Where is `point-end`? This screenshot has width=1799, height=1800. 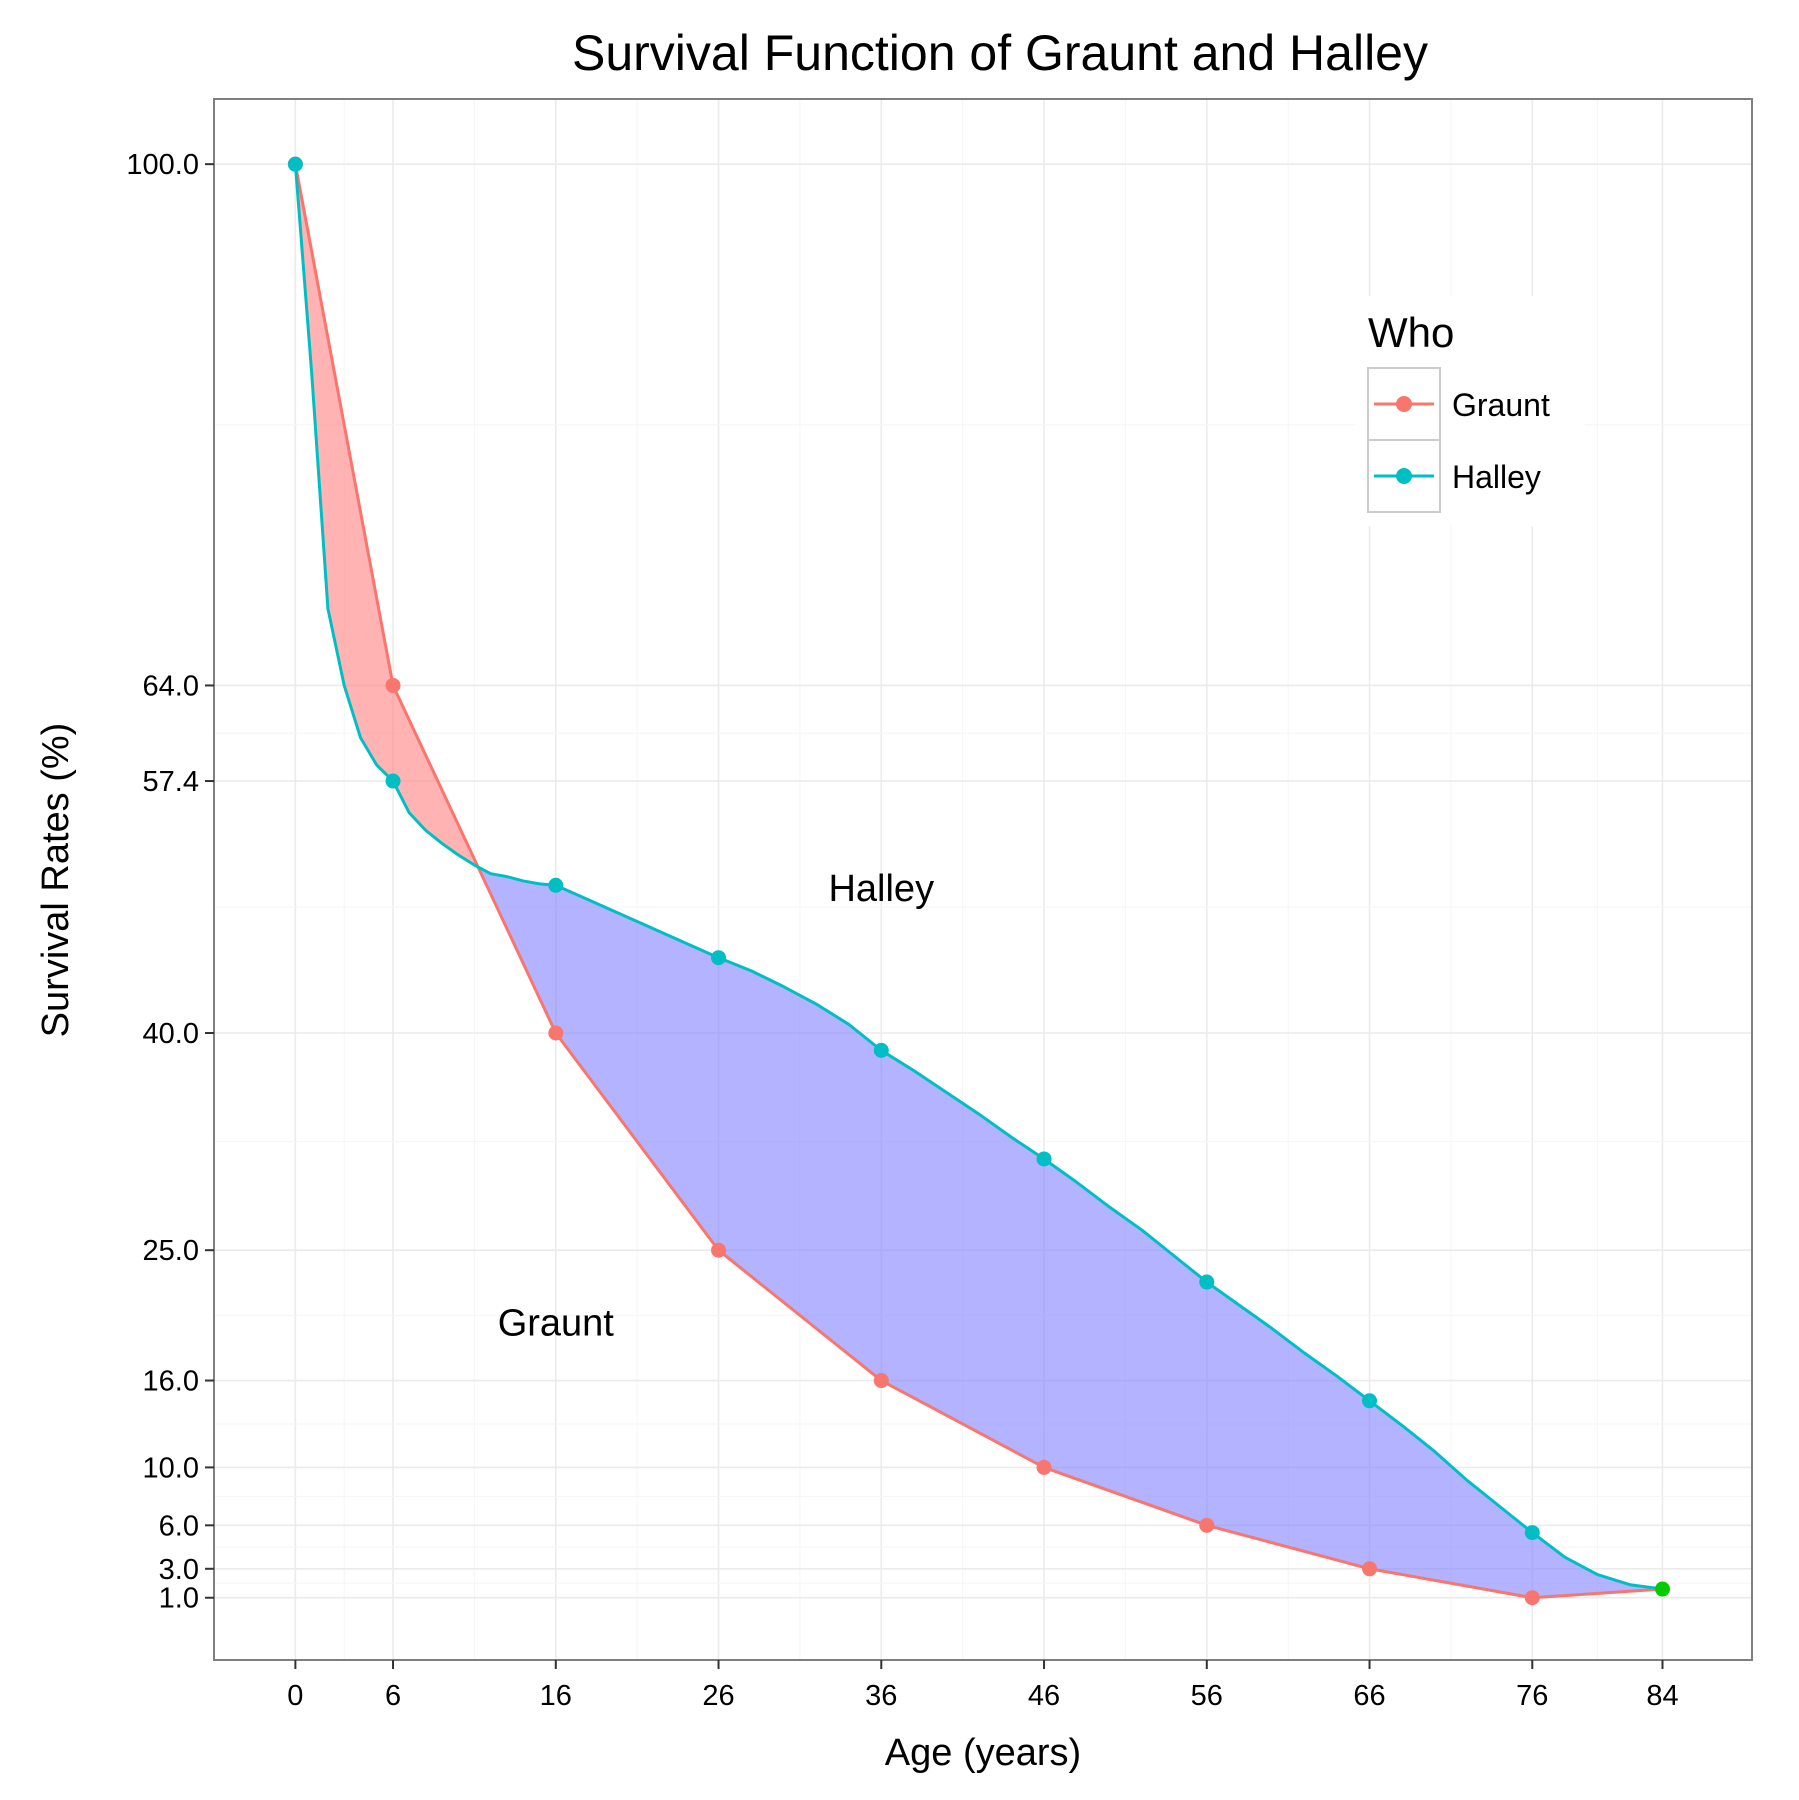
point-end is located at coordinates (1662, 1589).